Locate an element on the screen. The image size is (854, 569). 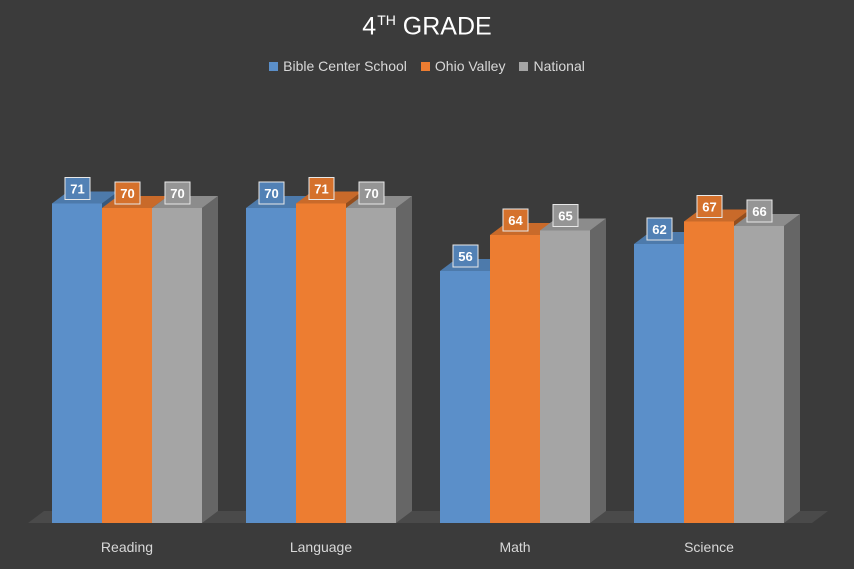
data-label-box-language-national is located at coordinates (371, 193).